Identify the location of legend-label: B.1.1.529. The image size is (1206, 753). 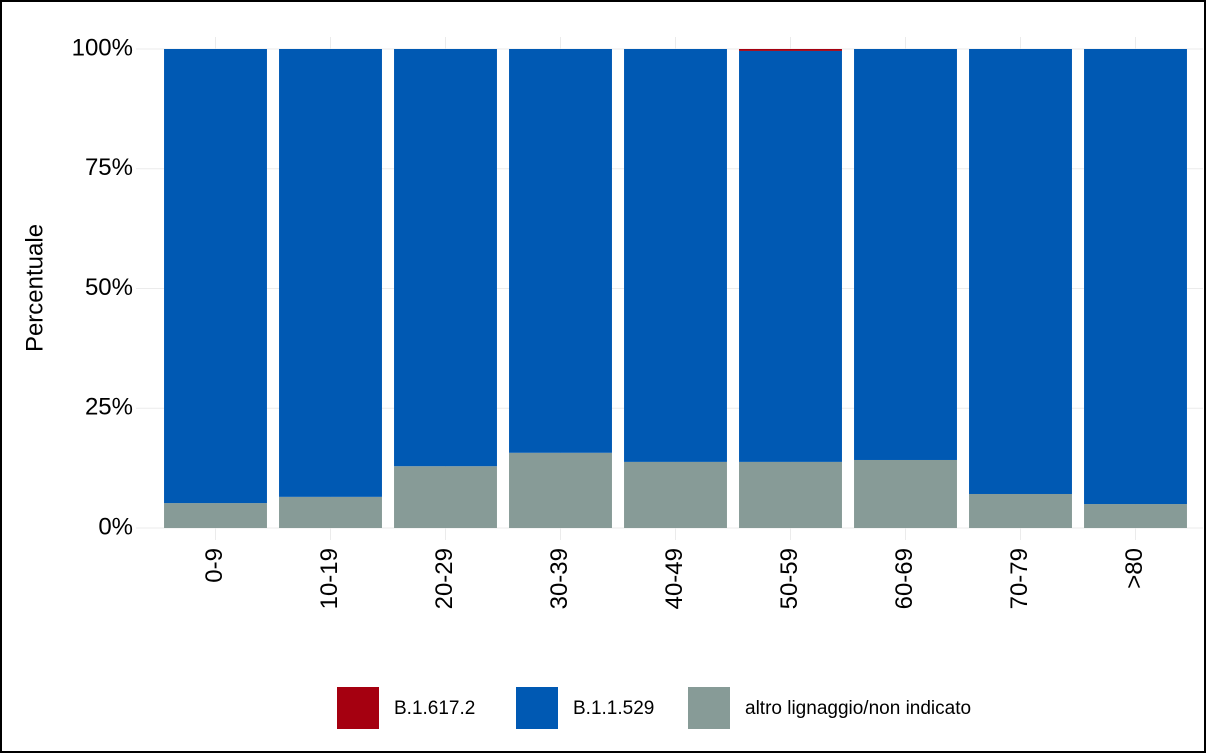
(613, 708).